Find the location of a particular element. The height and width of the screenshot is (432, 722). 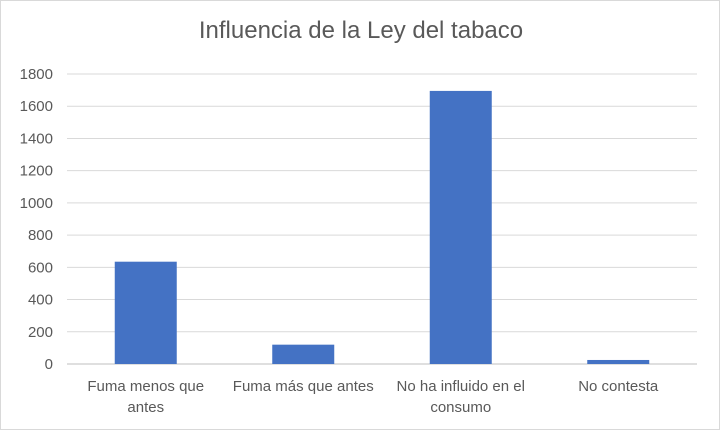

x-tick-label: consumo is located at coordinates (460, 407).